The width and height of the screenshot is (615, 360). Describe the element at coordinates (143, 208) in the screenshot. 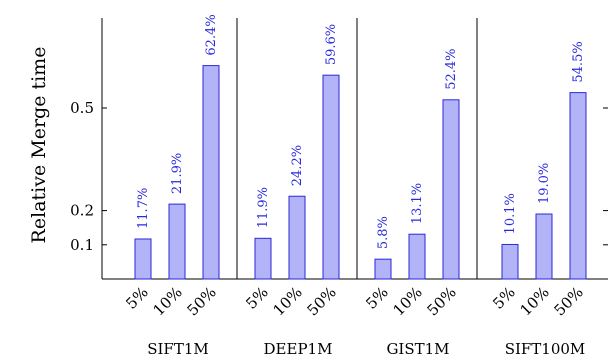

I see `bar-value-label: 11.7%` at that location.